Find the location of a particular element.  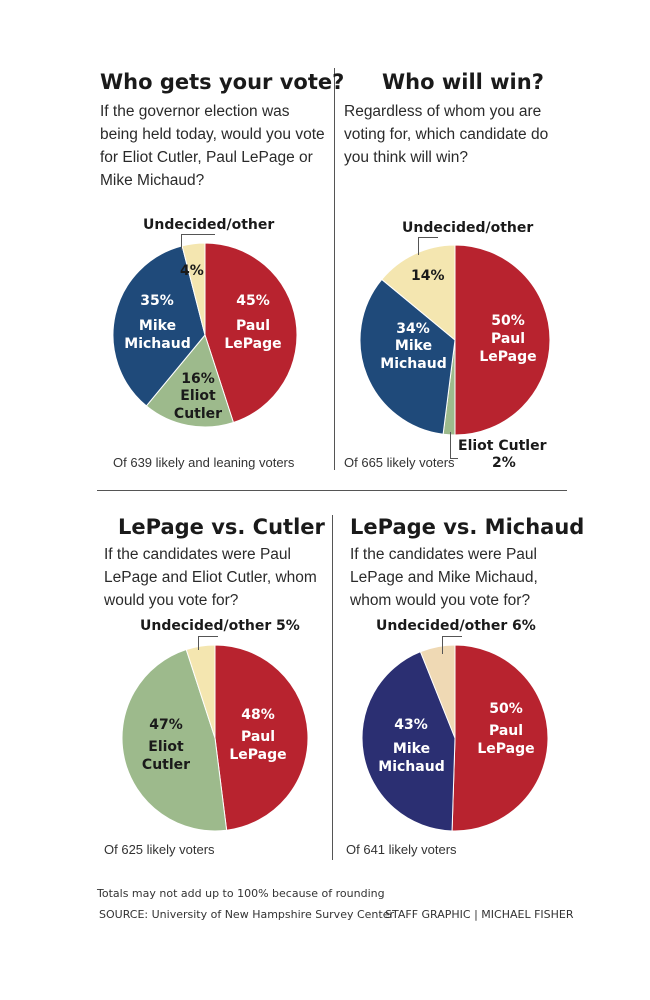

chart4-michaud-pct: 43% is located at coordinates (411, 725).